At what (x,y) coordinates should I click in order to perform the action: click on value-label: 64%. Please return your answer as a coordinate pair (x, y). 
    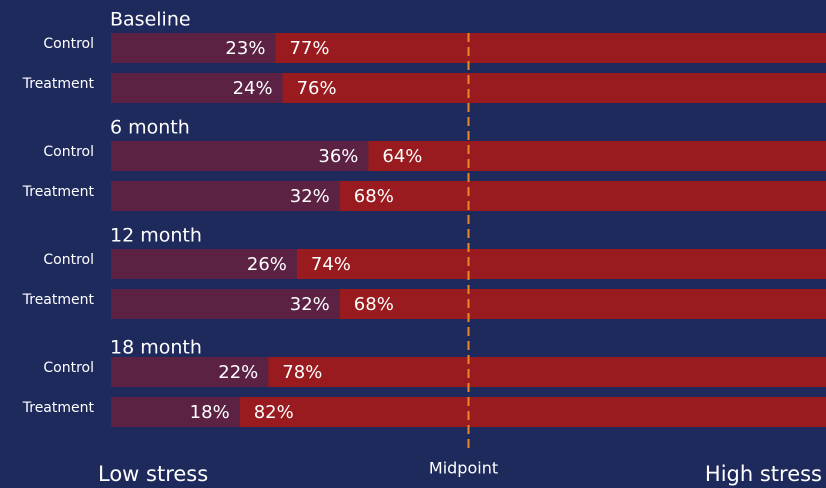
    Looking at the image, I should click on (402, 156).